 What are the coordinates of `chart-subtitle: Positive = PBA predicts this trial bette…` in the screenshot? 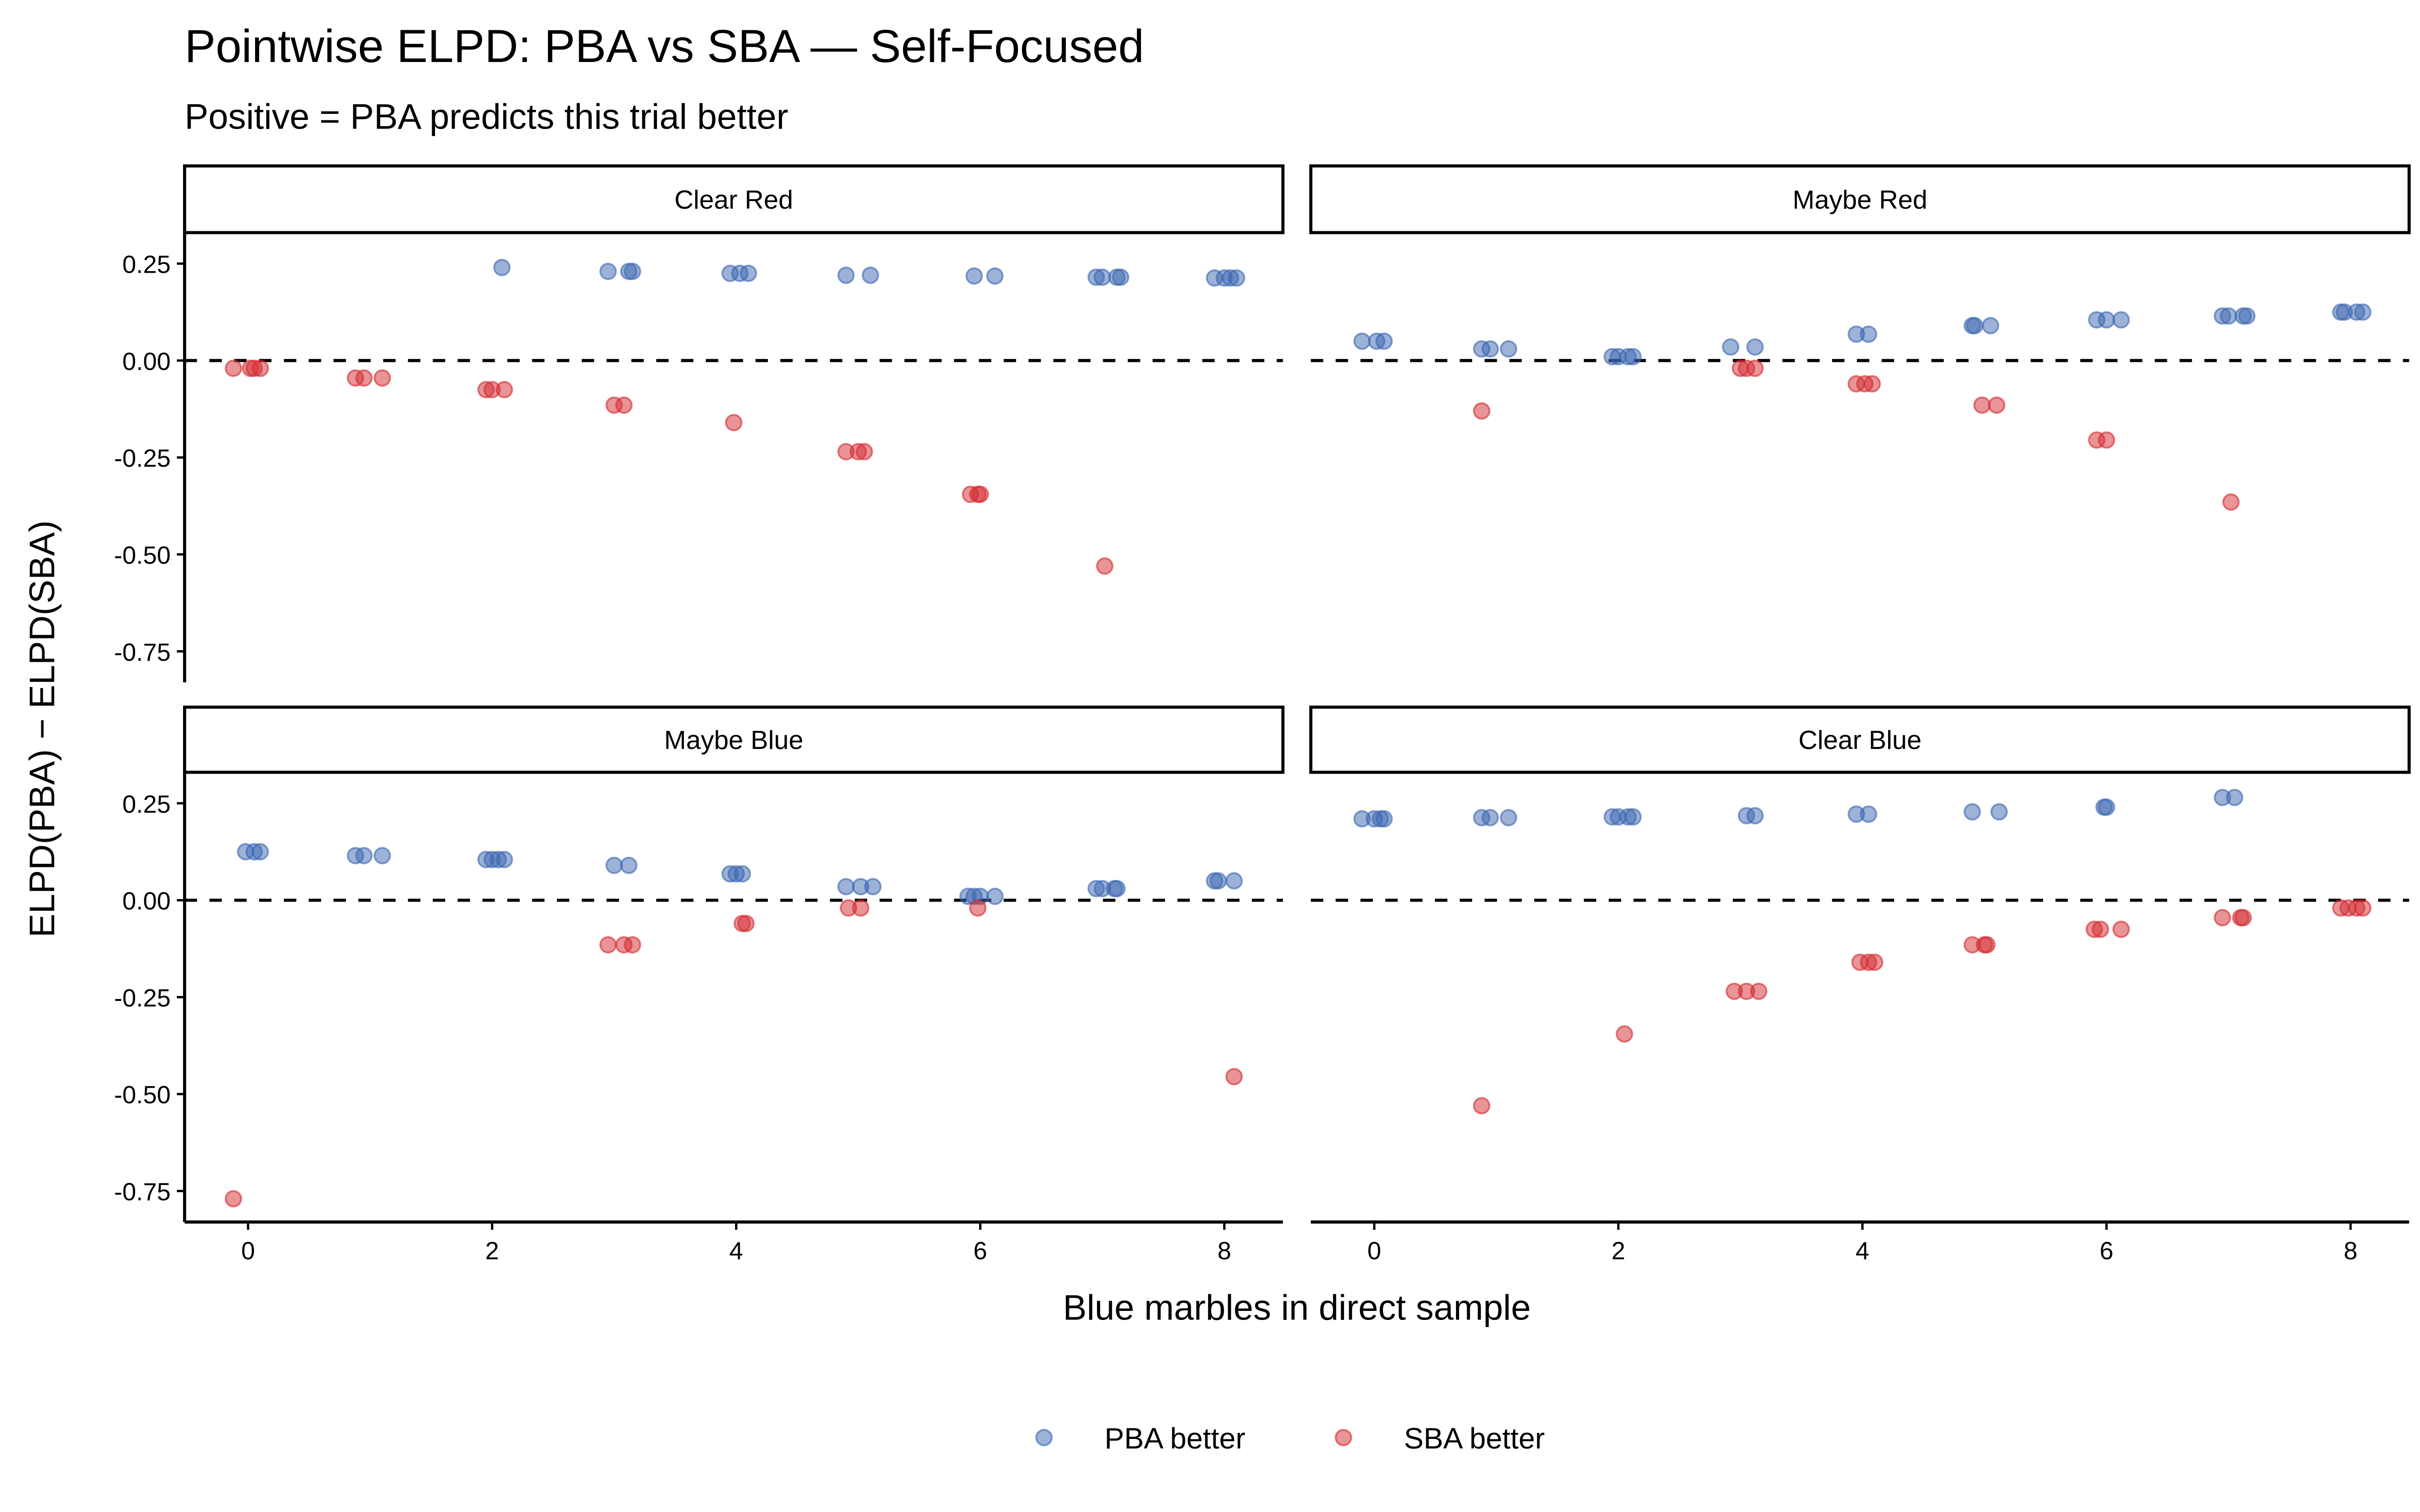 It's located at (486, 116).